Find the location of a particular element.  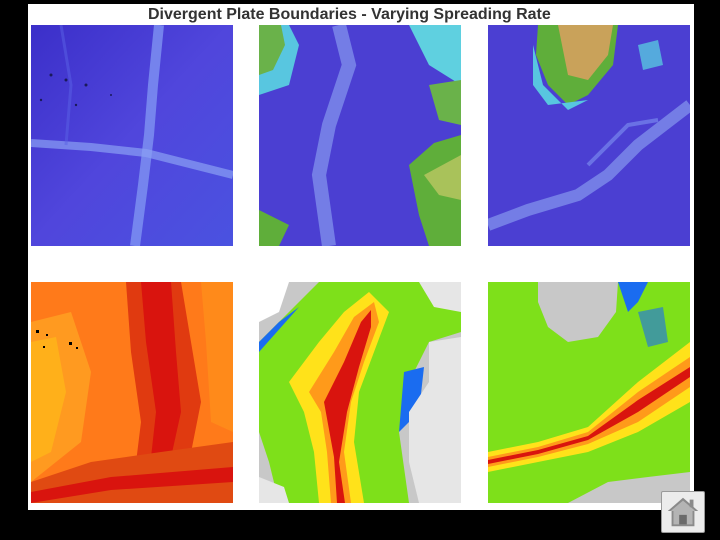

age-map-atlantic is located at coordinates (360, 392).